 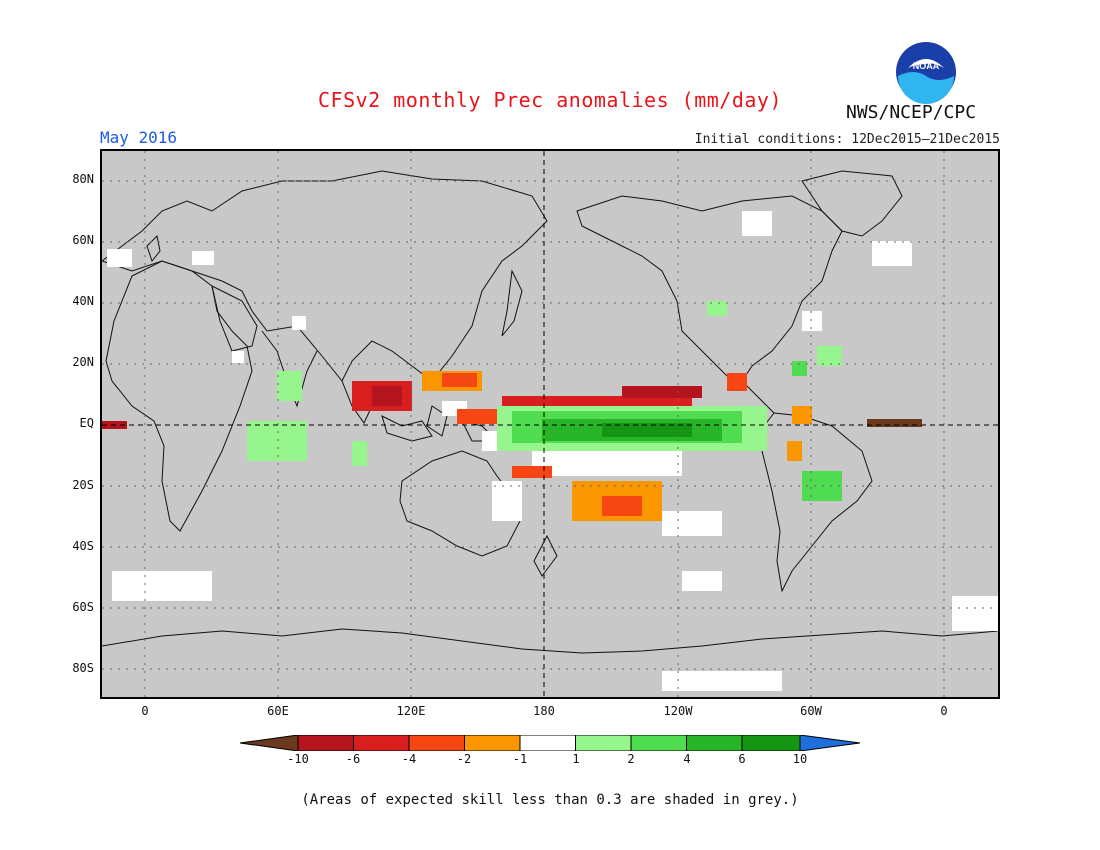 I want to click on lon-label-120w: 120W, so click(x=678, y=711).